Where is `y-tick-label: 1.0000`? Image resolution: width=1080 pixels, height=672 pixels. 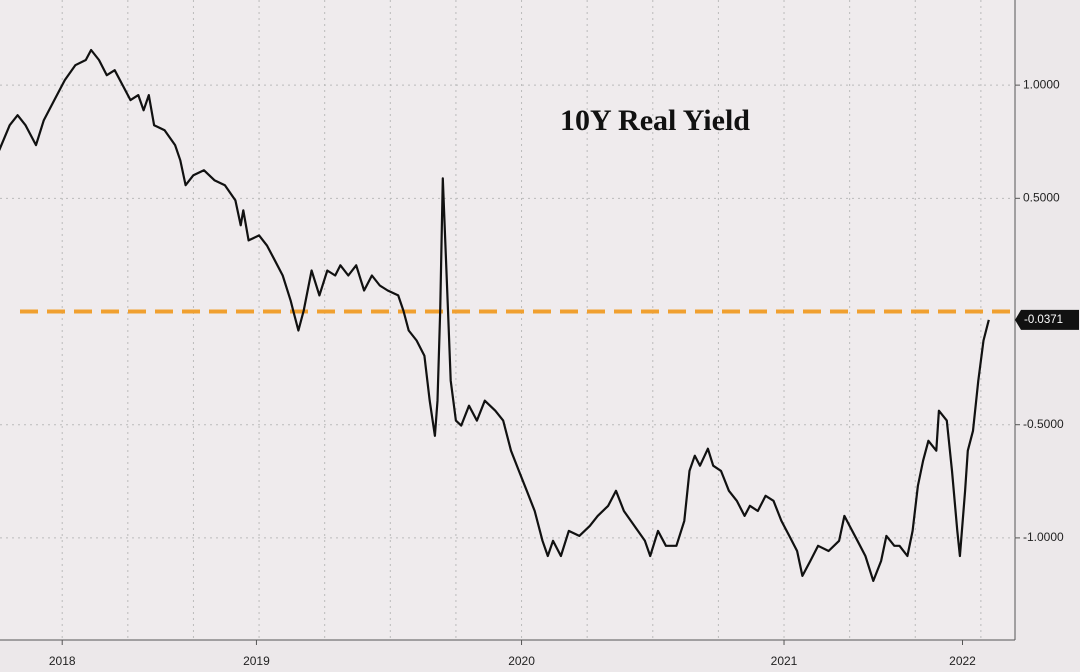
y-tick-label: 1.0000 is located at coordinates (1041, 84).